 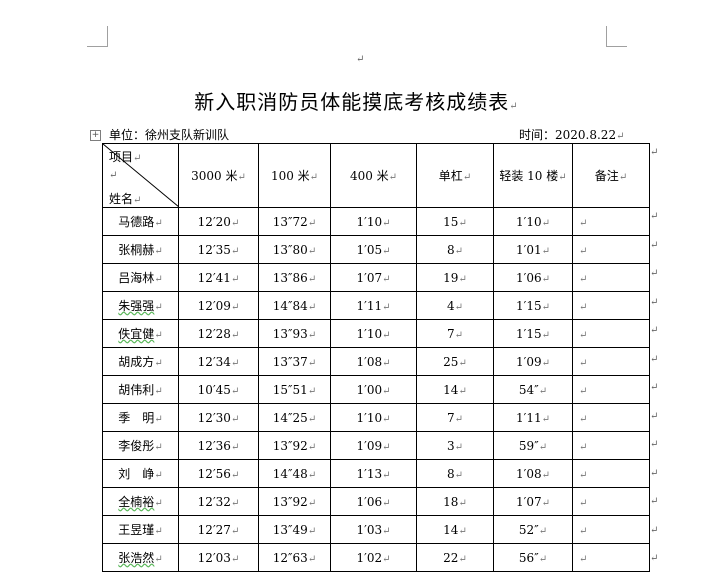 What do you see at coordinates (455, 557) in the screenshot?
I see `cell-pullup: 22↵` at bounding box center [455, 557].